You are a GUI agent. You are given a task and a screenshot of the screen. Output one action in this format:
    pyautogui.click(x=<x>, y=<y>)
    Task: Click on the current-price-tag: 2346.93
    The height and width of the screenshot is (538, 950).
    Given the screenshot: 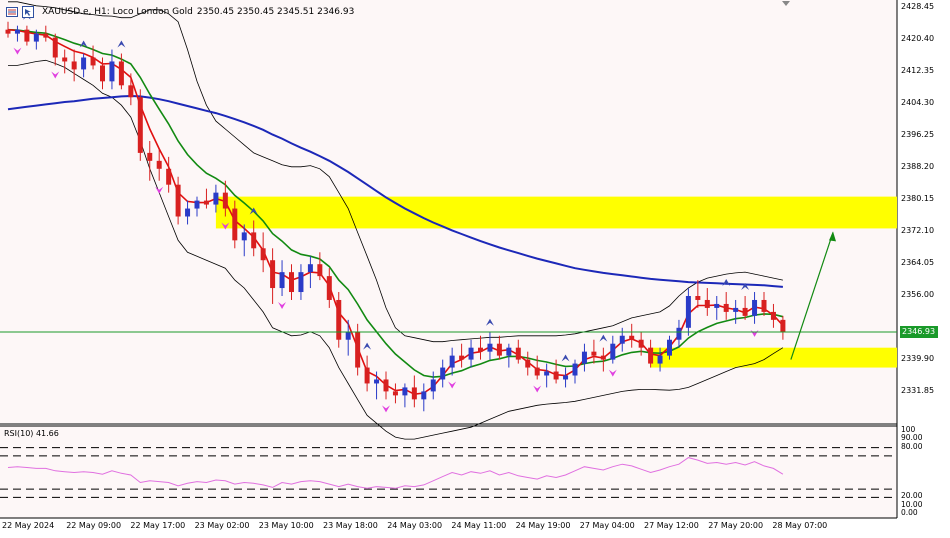 What is the action you would take?
    pyautogui.click(x=919, y=332)
    